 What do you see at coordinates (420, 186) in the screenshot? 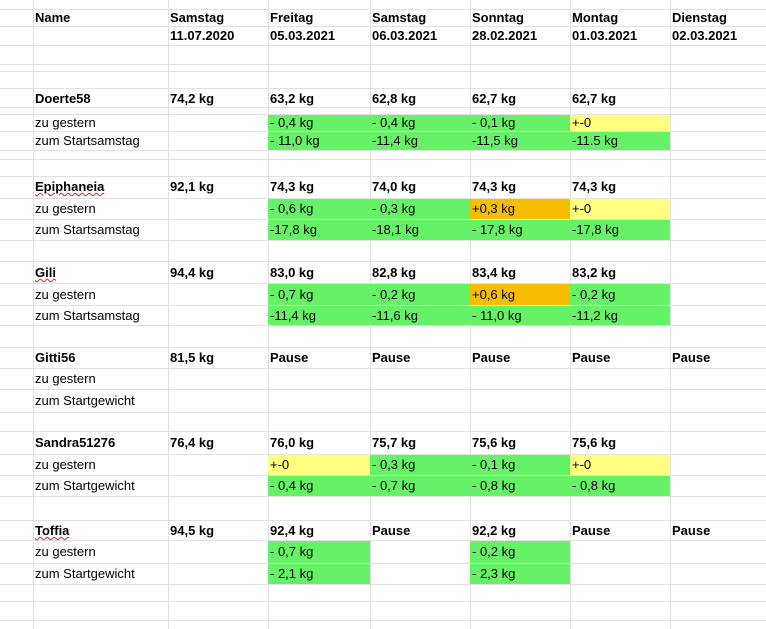
I see `weight-cell: 74,0 kg` at bounding box center [420, 186].